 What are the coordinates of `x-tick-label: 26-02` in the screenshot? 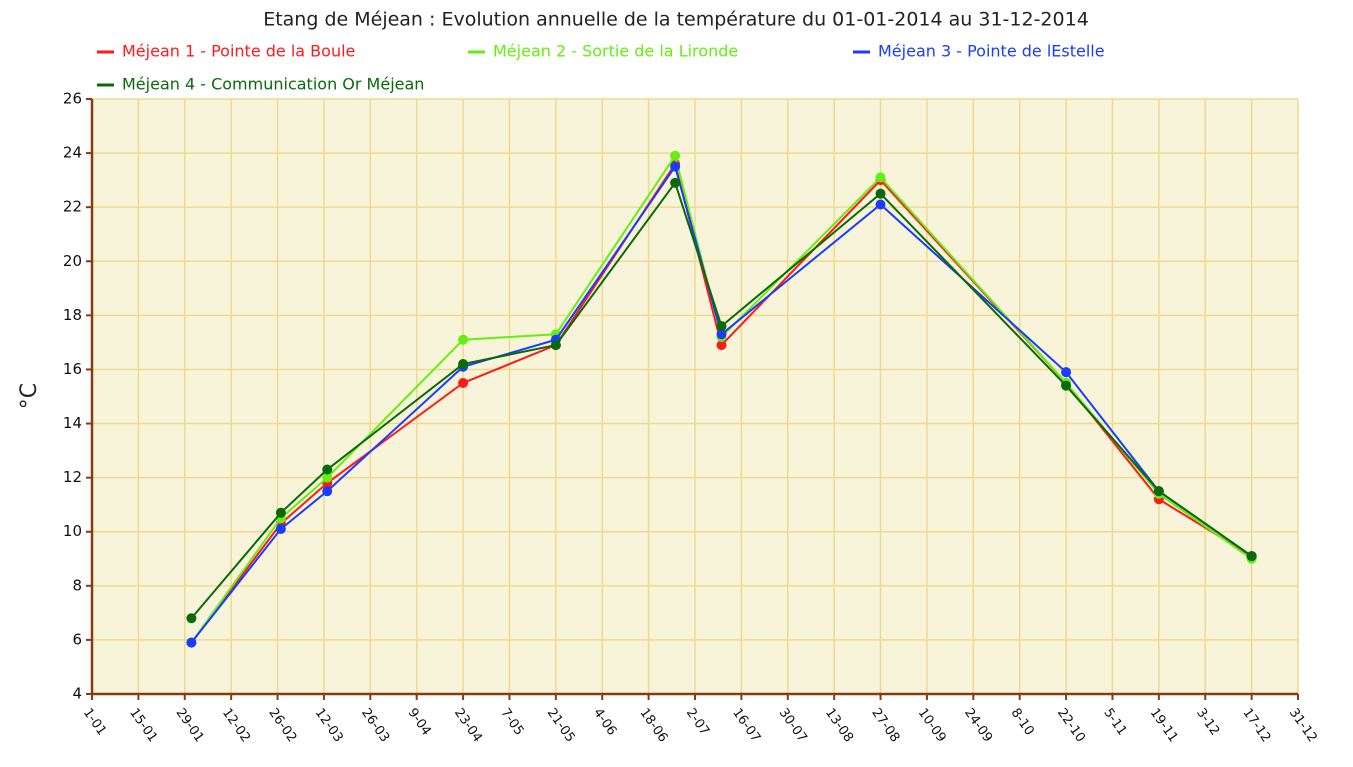 It's located at (282, 726).